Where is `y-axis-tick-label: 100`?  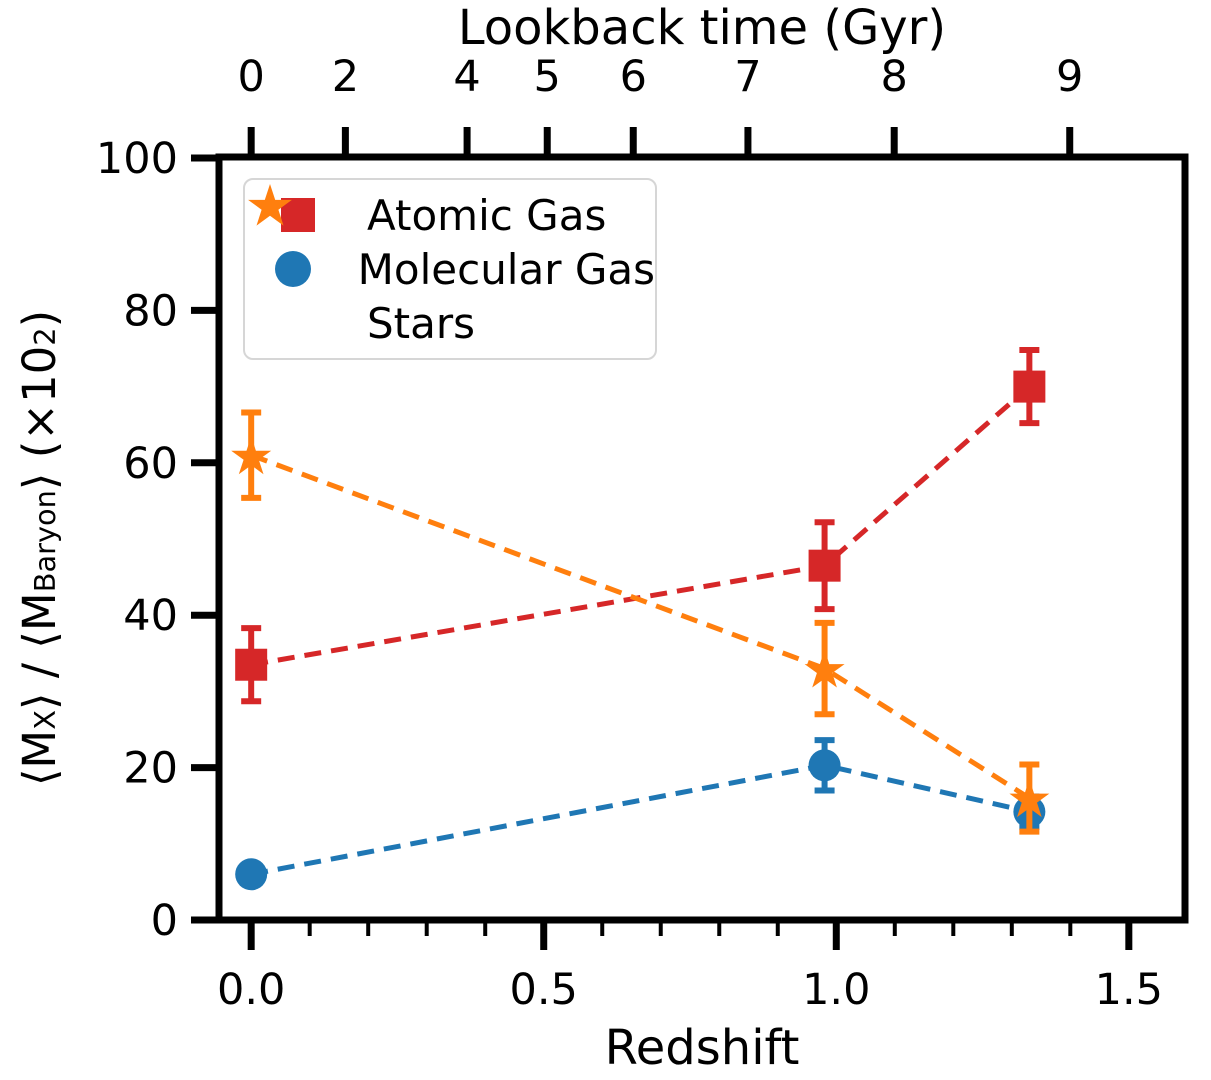
y-axis-tick-label: 100 is located at coordinates (137, 159).